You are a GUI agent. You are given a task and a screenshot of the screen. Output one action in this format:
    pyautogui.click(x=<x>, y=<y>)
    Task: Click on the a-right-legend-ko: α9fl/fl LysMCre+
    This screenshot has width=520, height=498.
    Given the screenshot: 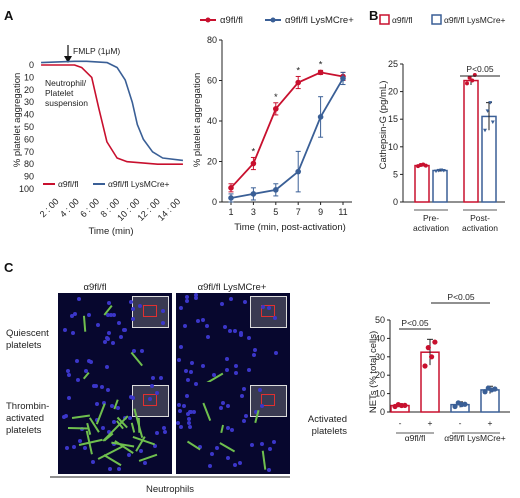 What is the action you would take?
    pyautogui.click(x=319, y=20)
    